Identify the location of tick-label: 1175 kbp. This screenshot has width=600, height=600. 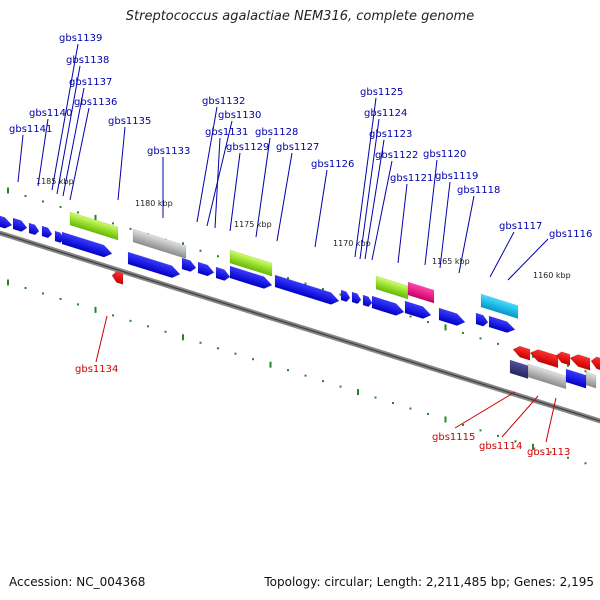
(253, 224).